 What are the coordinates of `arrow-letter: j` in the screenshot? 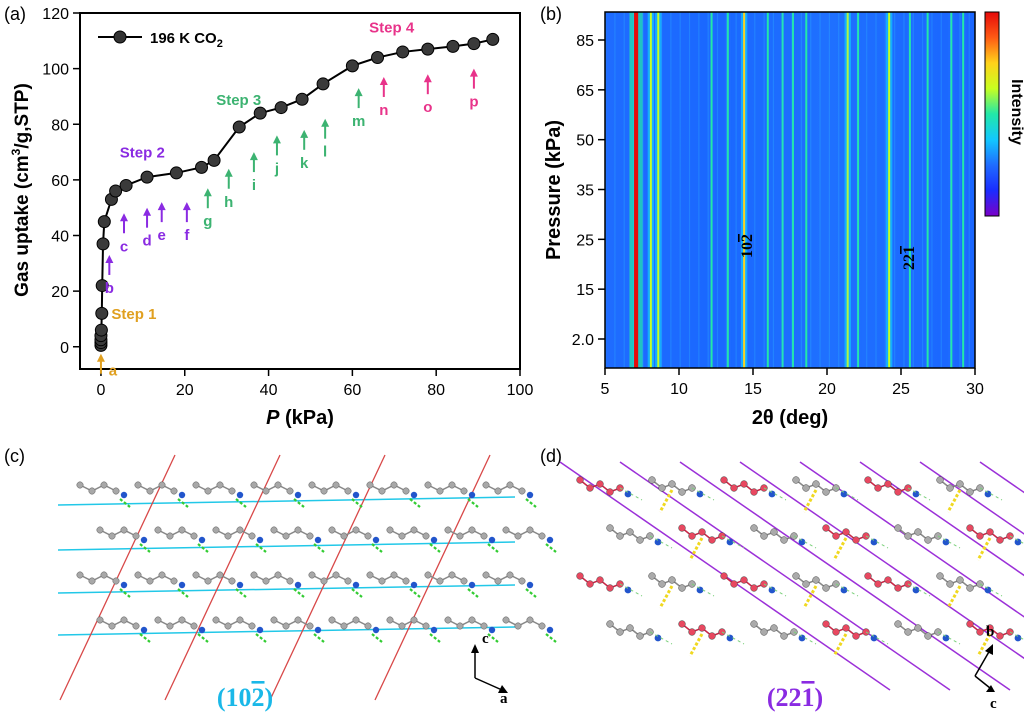 It's located at (276, 168).